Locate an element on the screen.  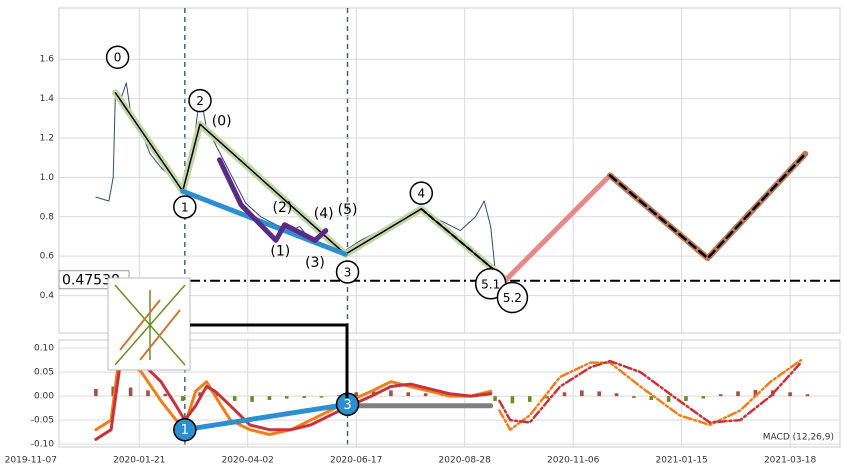
y-tick-label: 1.2 is located at coordinates (47, 139).